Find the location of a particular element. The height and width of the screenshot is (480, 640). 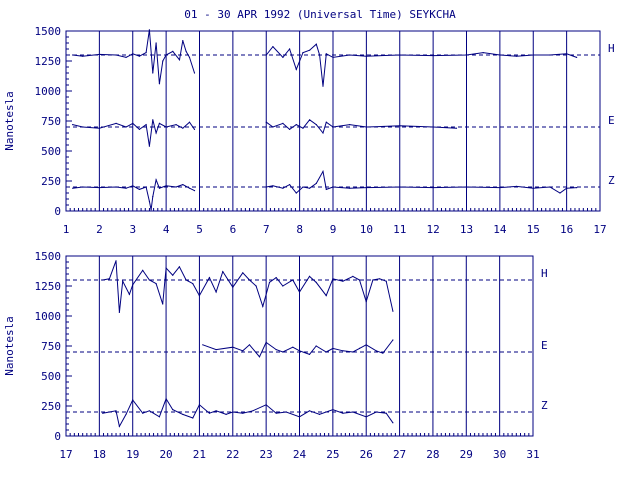

y-tick-label: 750 is located at coordinates (51, 346).